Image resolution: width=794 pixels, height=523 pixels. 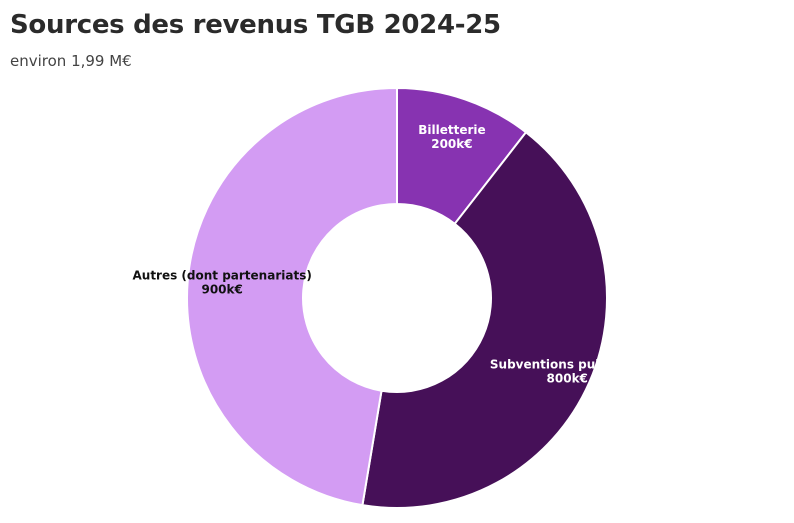 What do you see at coordinates (71, 61) in the screenshot?
I see `chart-subtitle: environ 1,99 M€` at bounding box center [71, 61].